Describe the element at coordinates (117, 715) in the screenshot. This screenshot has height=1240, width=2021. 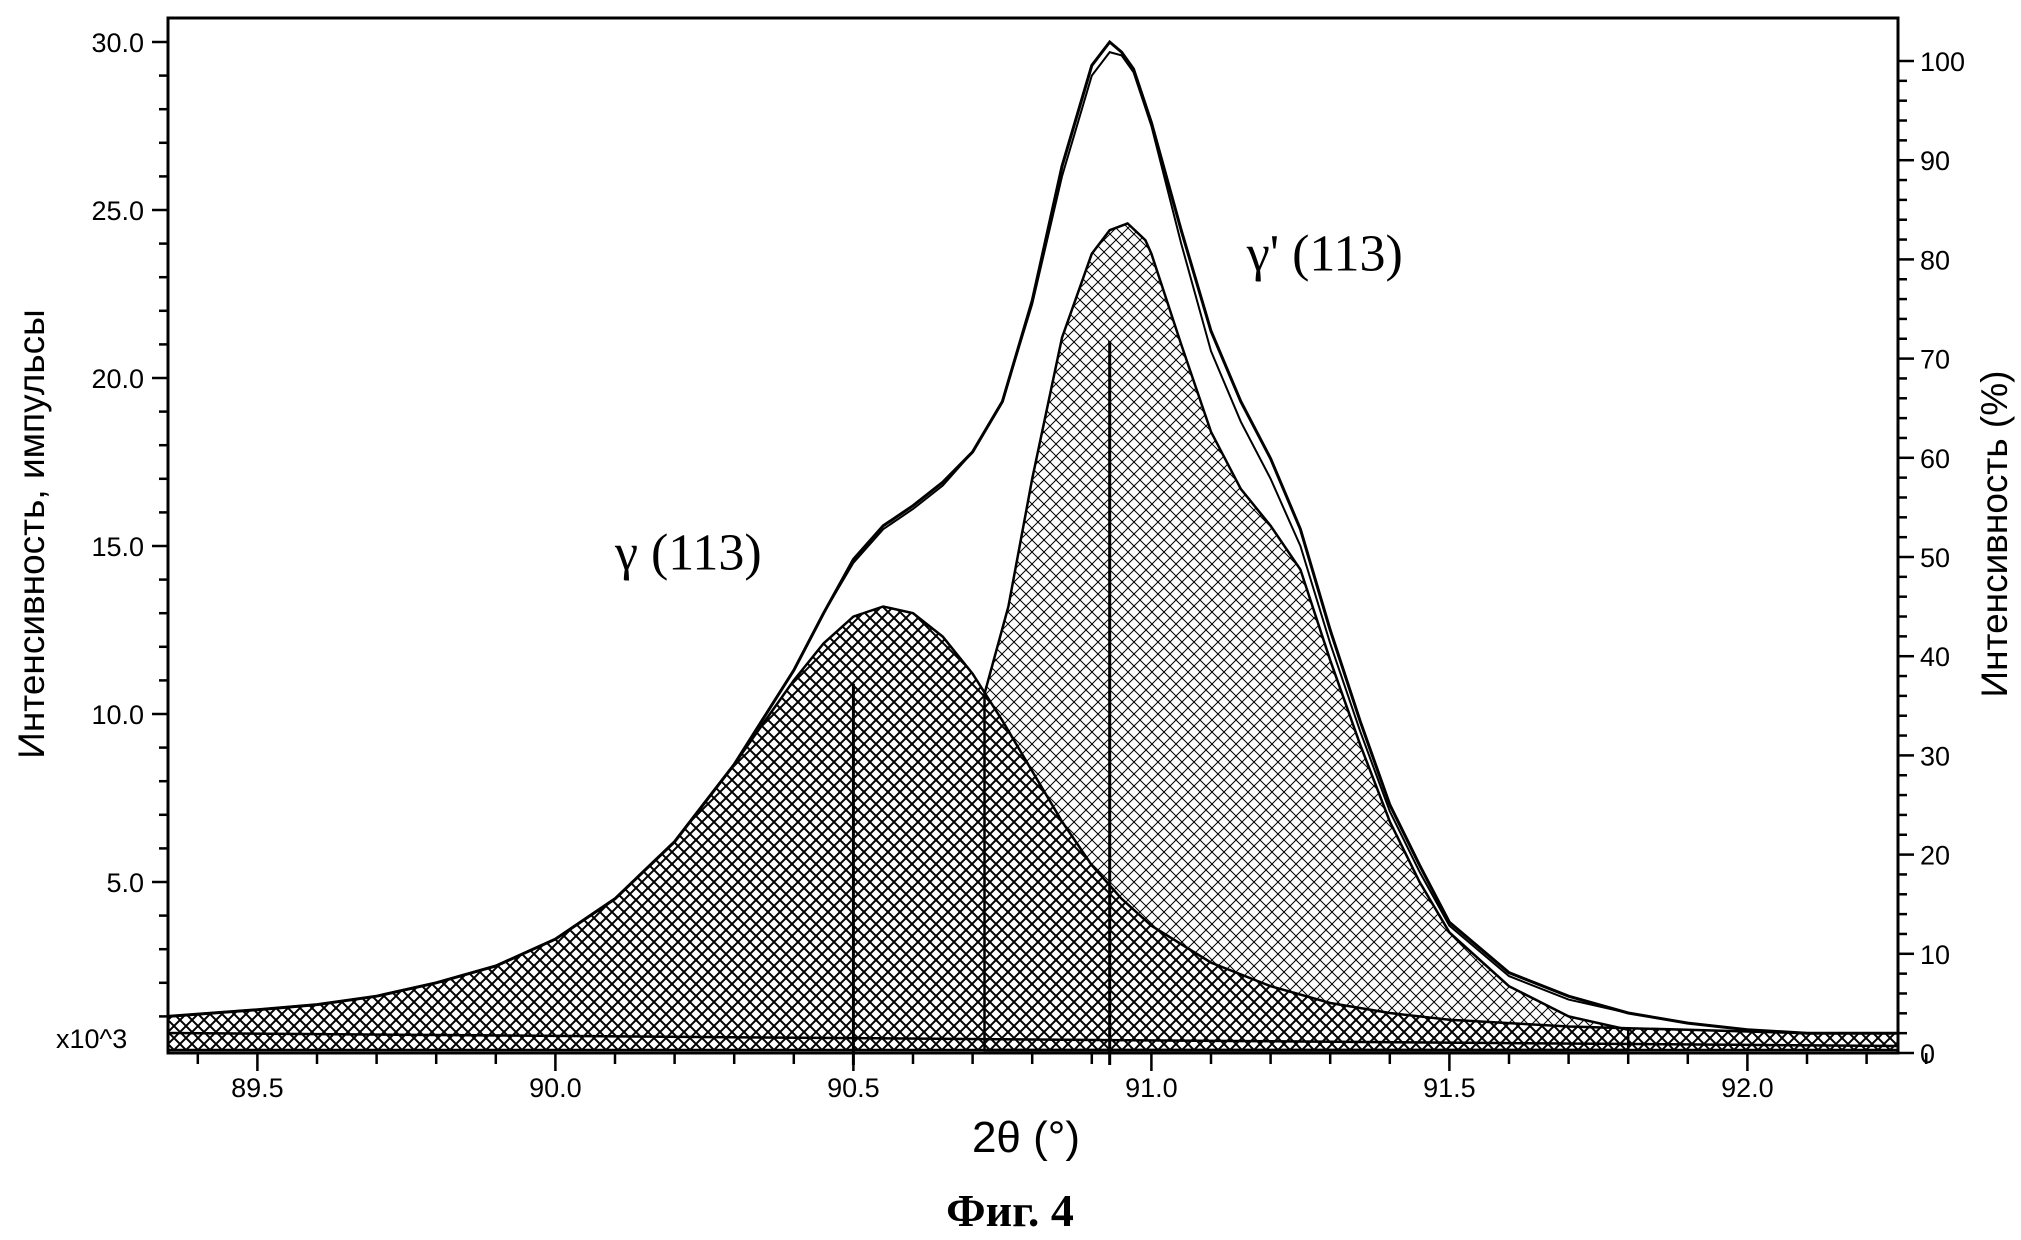
I see `y-left-tick-label: 10.0` at that location.